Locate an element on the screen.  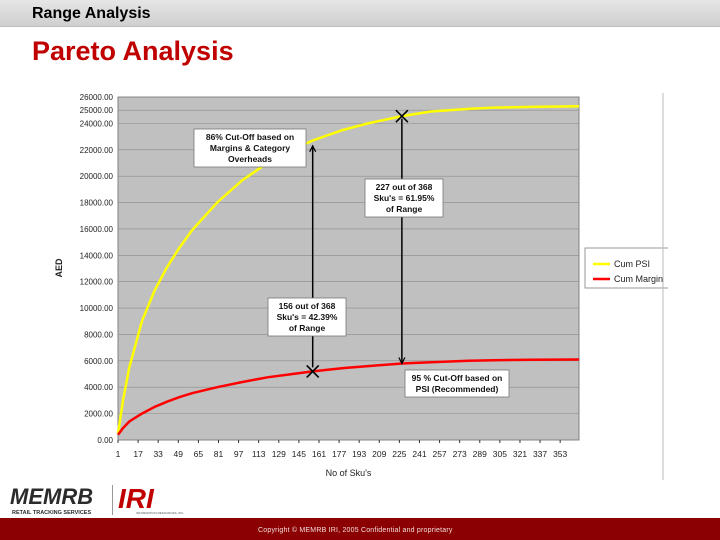
y-tick-label: 22000.00 is located at coordinates (97, 150).